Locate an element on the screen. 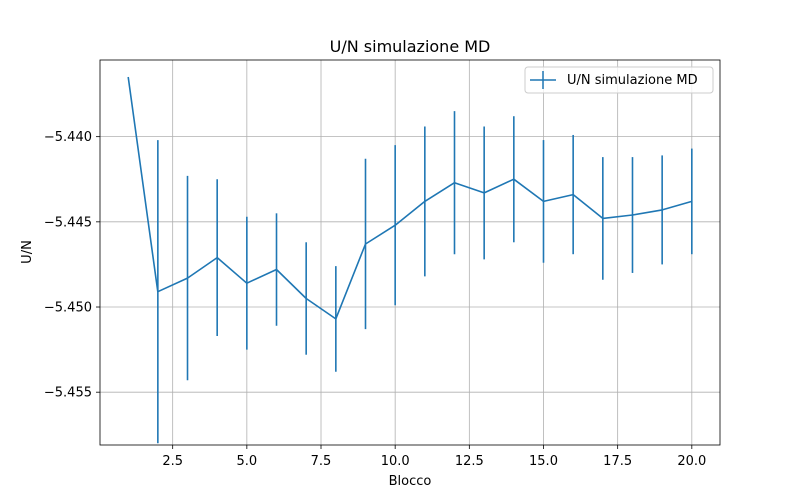 Image resolution: width=800 pixels, height=500 pixels. y-tick-label: −5.445 is located at coordinates (68, 222).